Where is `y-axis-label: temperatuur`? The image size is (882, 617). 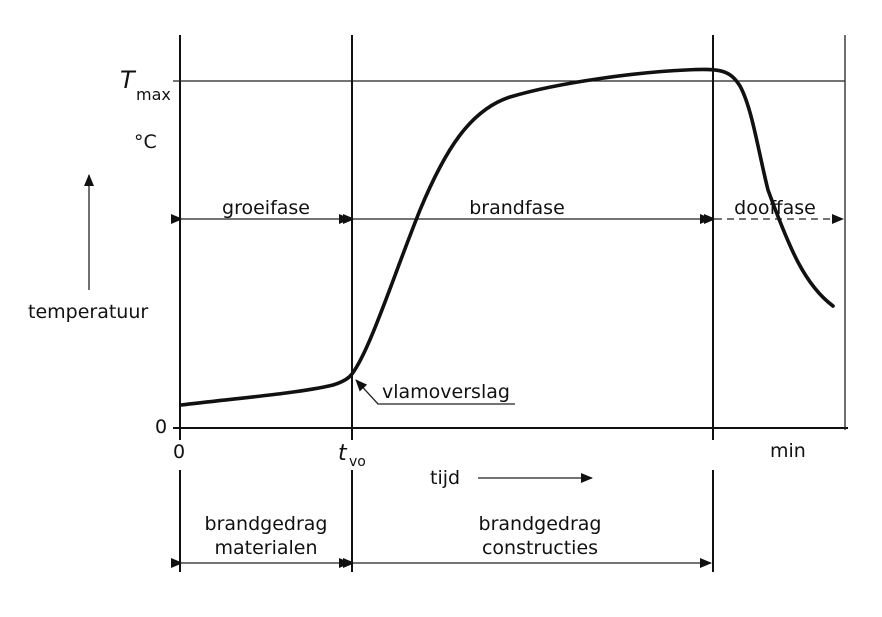 y-axis-label: temperatuur is located at coordinates (88, 312).